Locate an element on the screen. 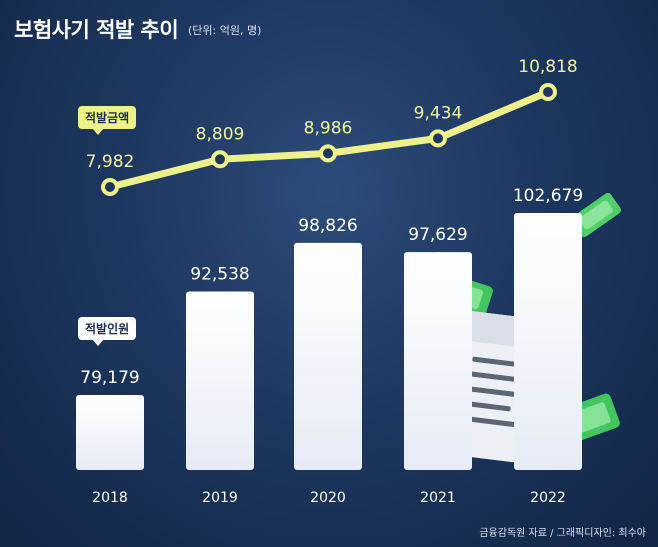  line-value-label-2021: 9,434 is located at coordinates (438, 113).